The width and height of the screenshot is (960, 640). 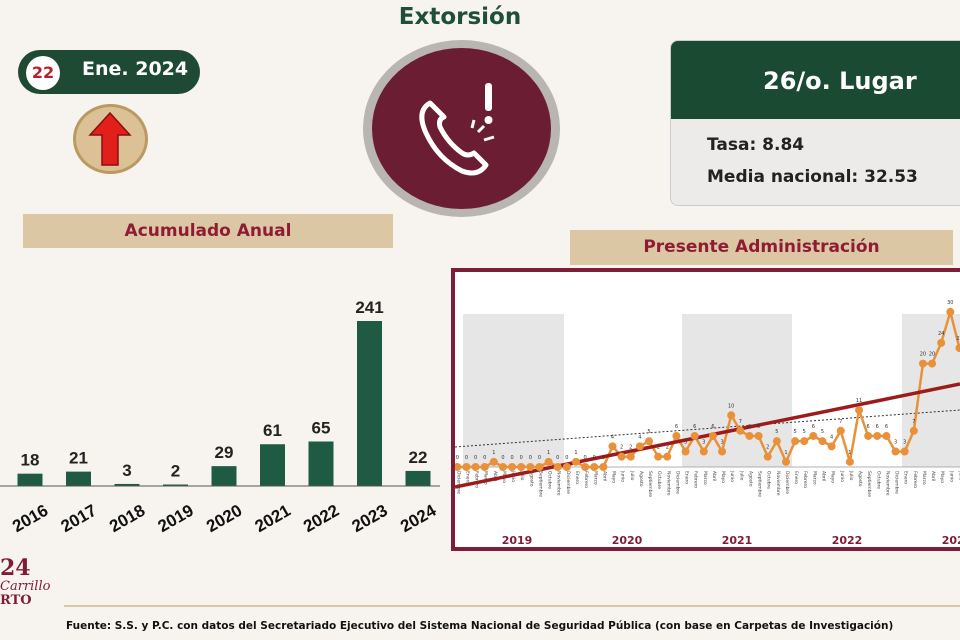 What do you see at coordinates (272, 430) in the screenshot?
I see `bar-value-2021: 61` at bounding box center [272, 430].